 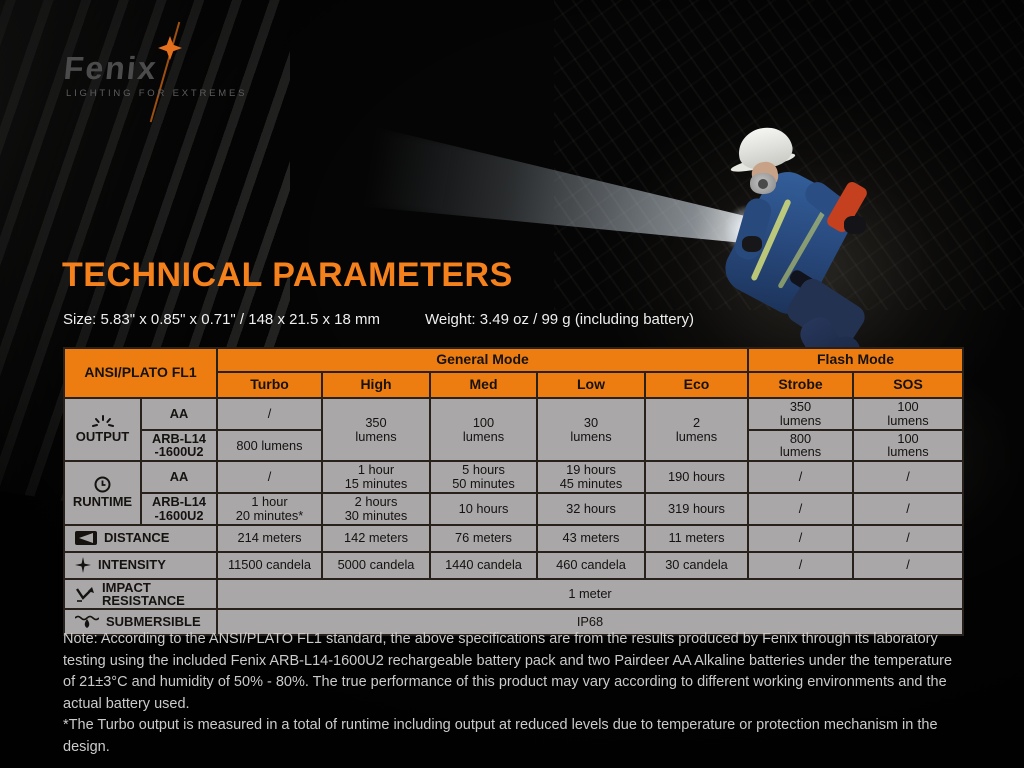 I want to click on runtime-arb-strobe: /, so click(x=800, y=508).